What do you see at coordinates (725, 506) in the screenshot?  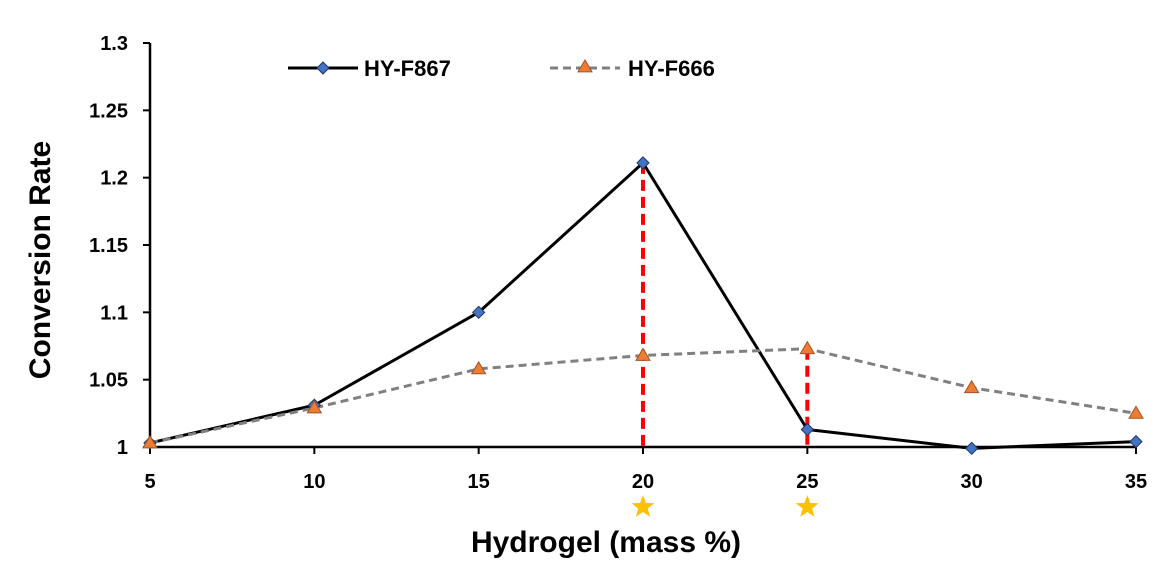 I see `star-markers` at bounding box center [725, 506].